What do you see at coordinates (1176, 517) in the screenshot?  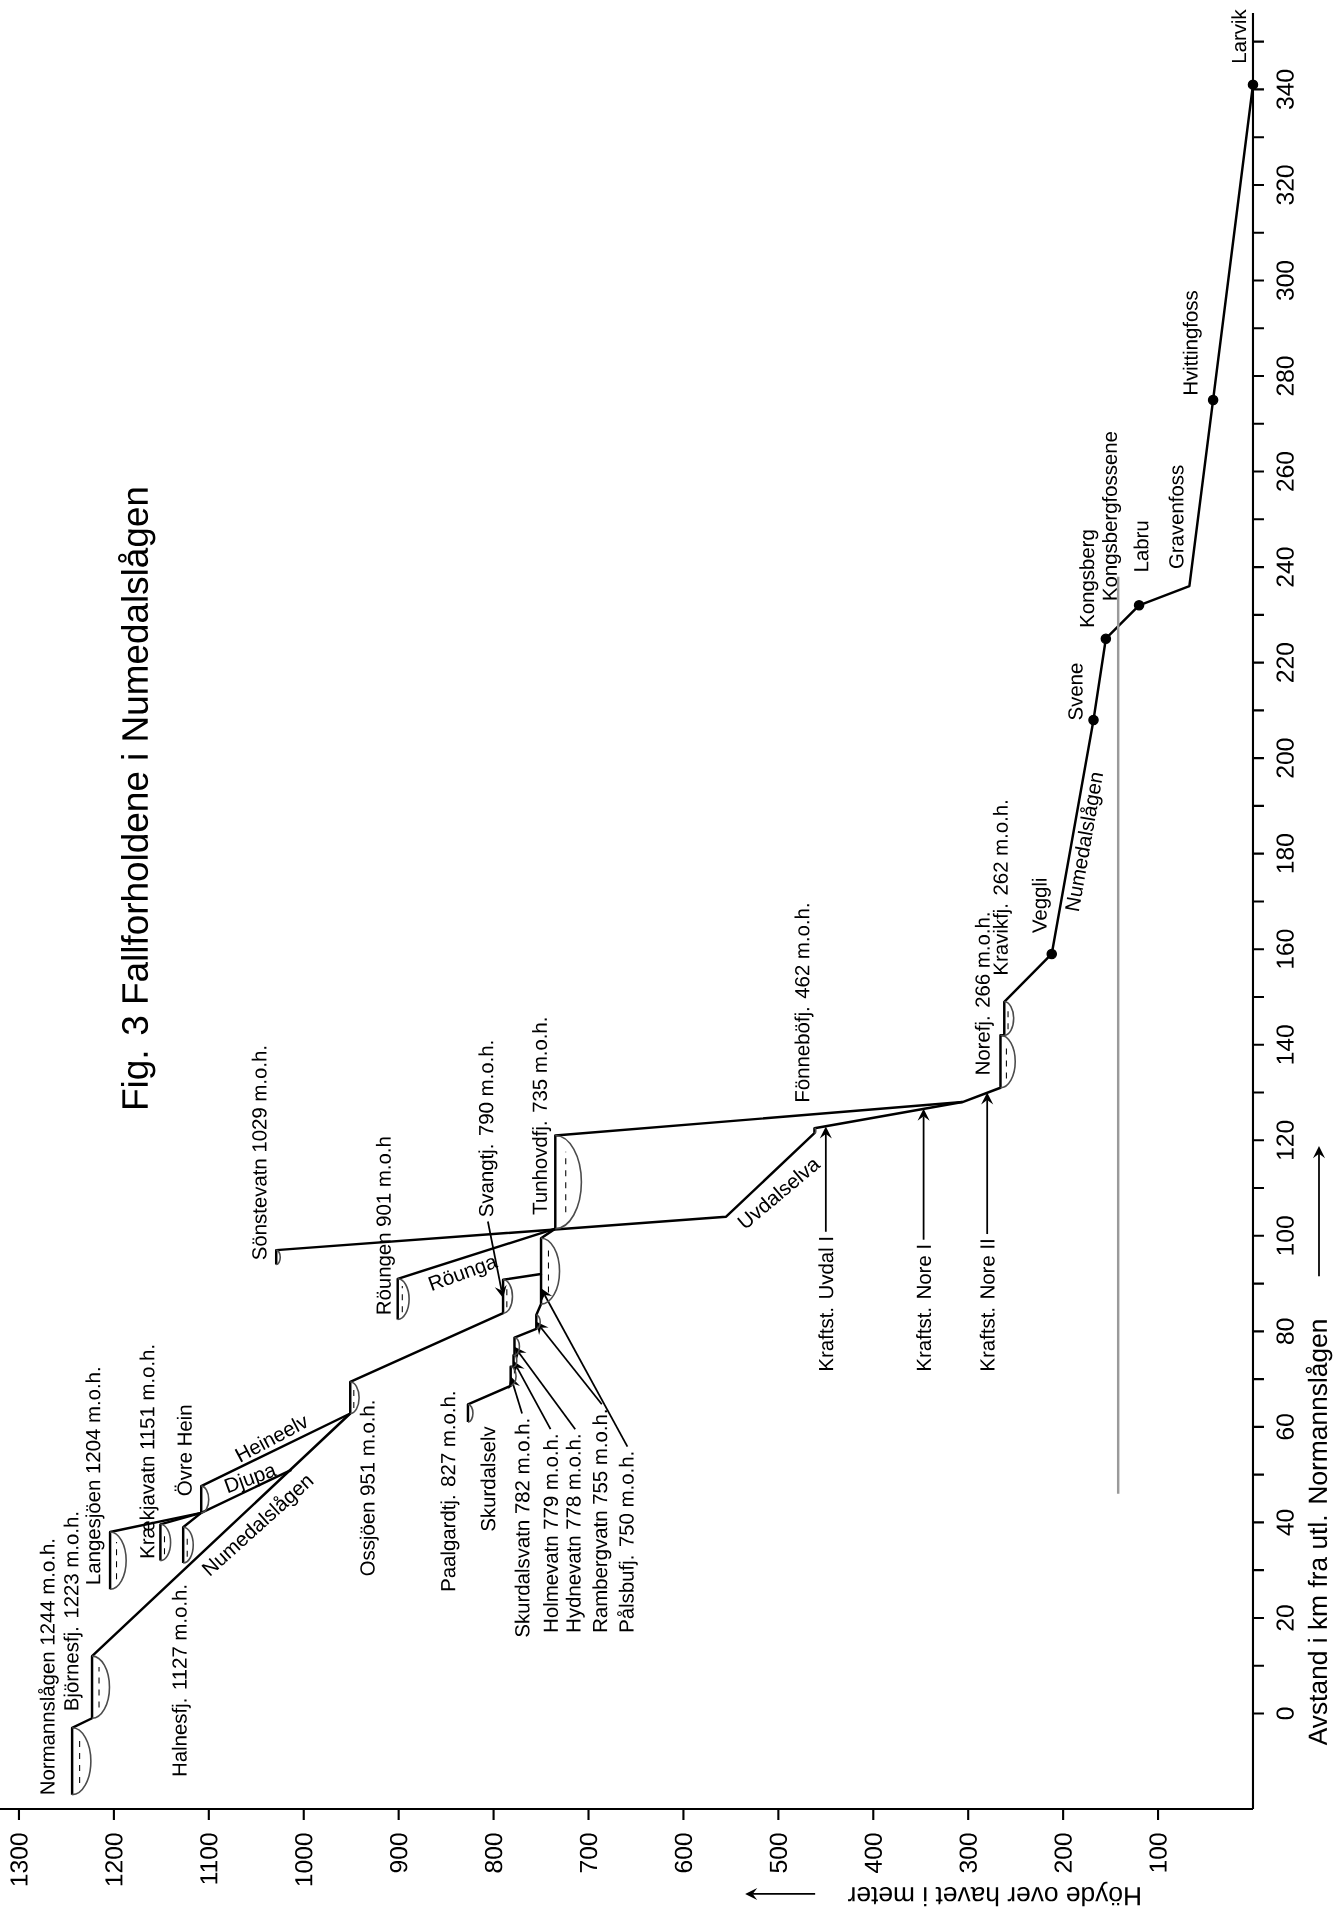 I see `annotation: Gravenfoss` at bounding box center [1176, 517].